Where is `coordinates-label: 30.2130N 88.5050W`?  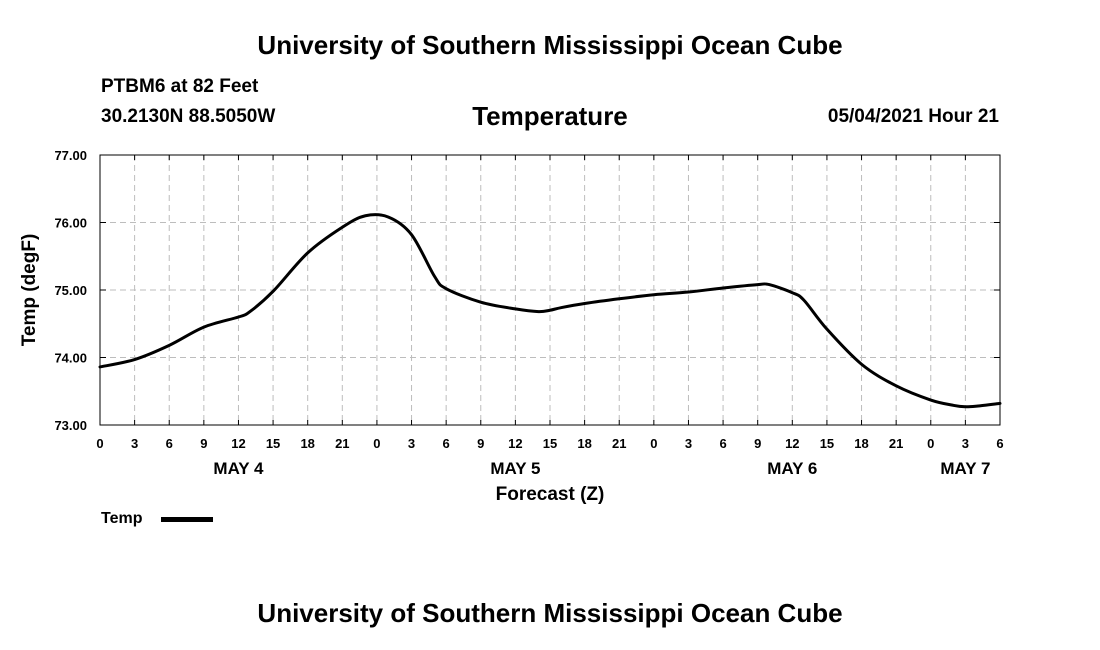 coordinates-label: 30.2130N 88.5050W is located at coordinates (188, 116).